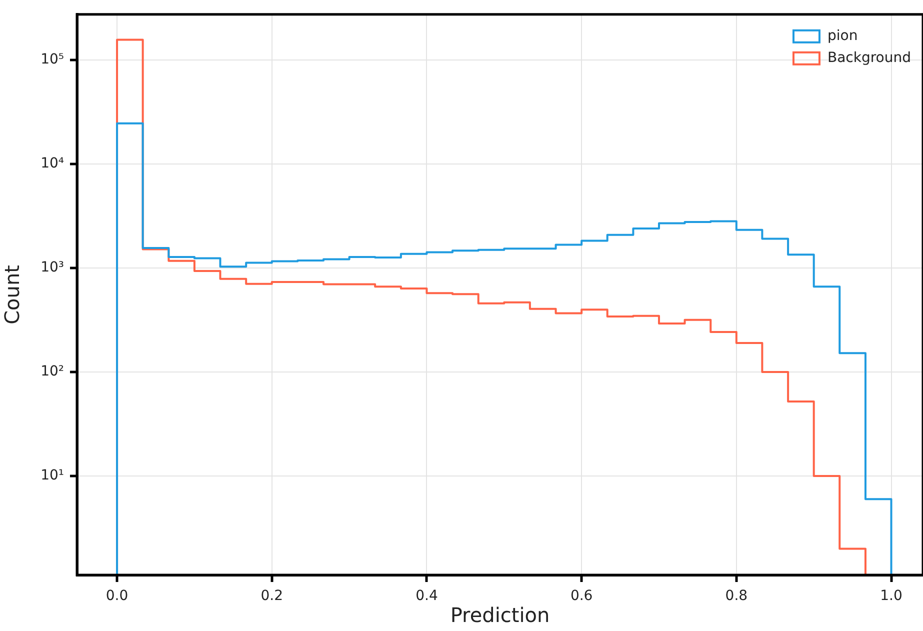 This screenshot has width=923, height=631. Describe the element at coordinates (117, 596) in the screenshot. I see `x-tick-label: 0.0` at that location.